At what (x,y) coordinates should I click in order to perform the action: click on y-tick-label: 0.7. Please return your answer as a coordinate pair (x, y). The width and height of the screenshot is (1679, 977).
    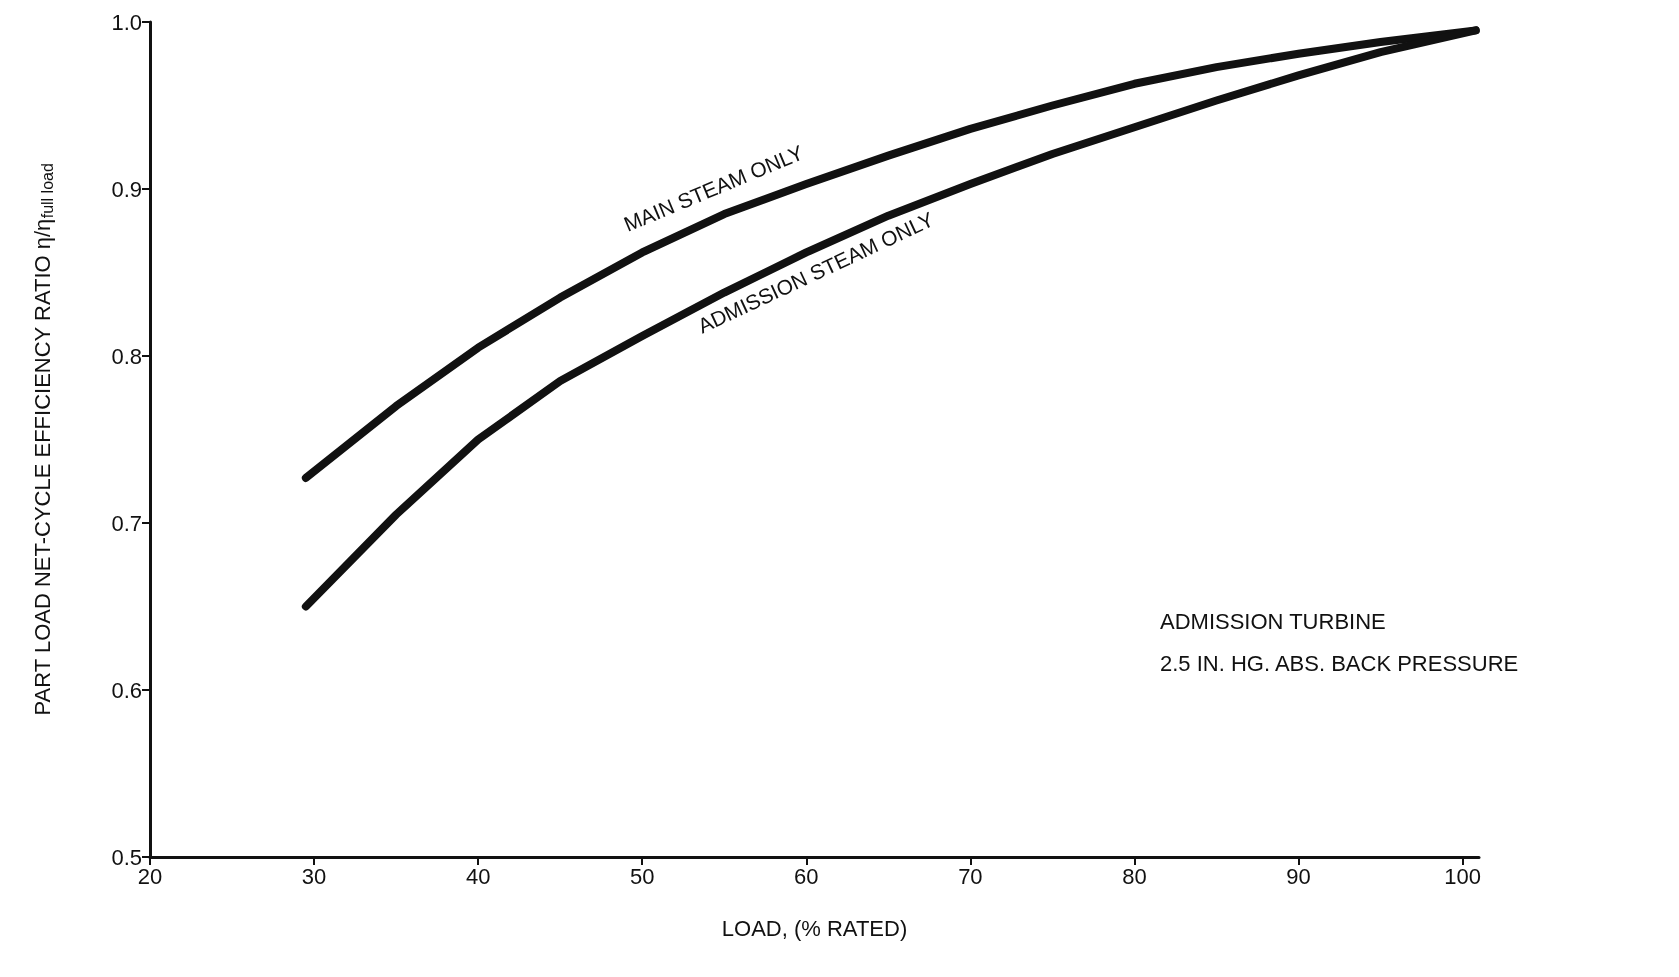
    Looking at the image, I should click on (126, 523).